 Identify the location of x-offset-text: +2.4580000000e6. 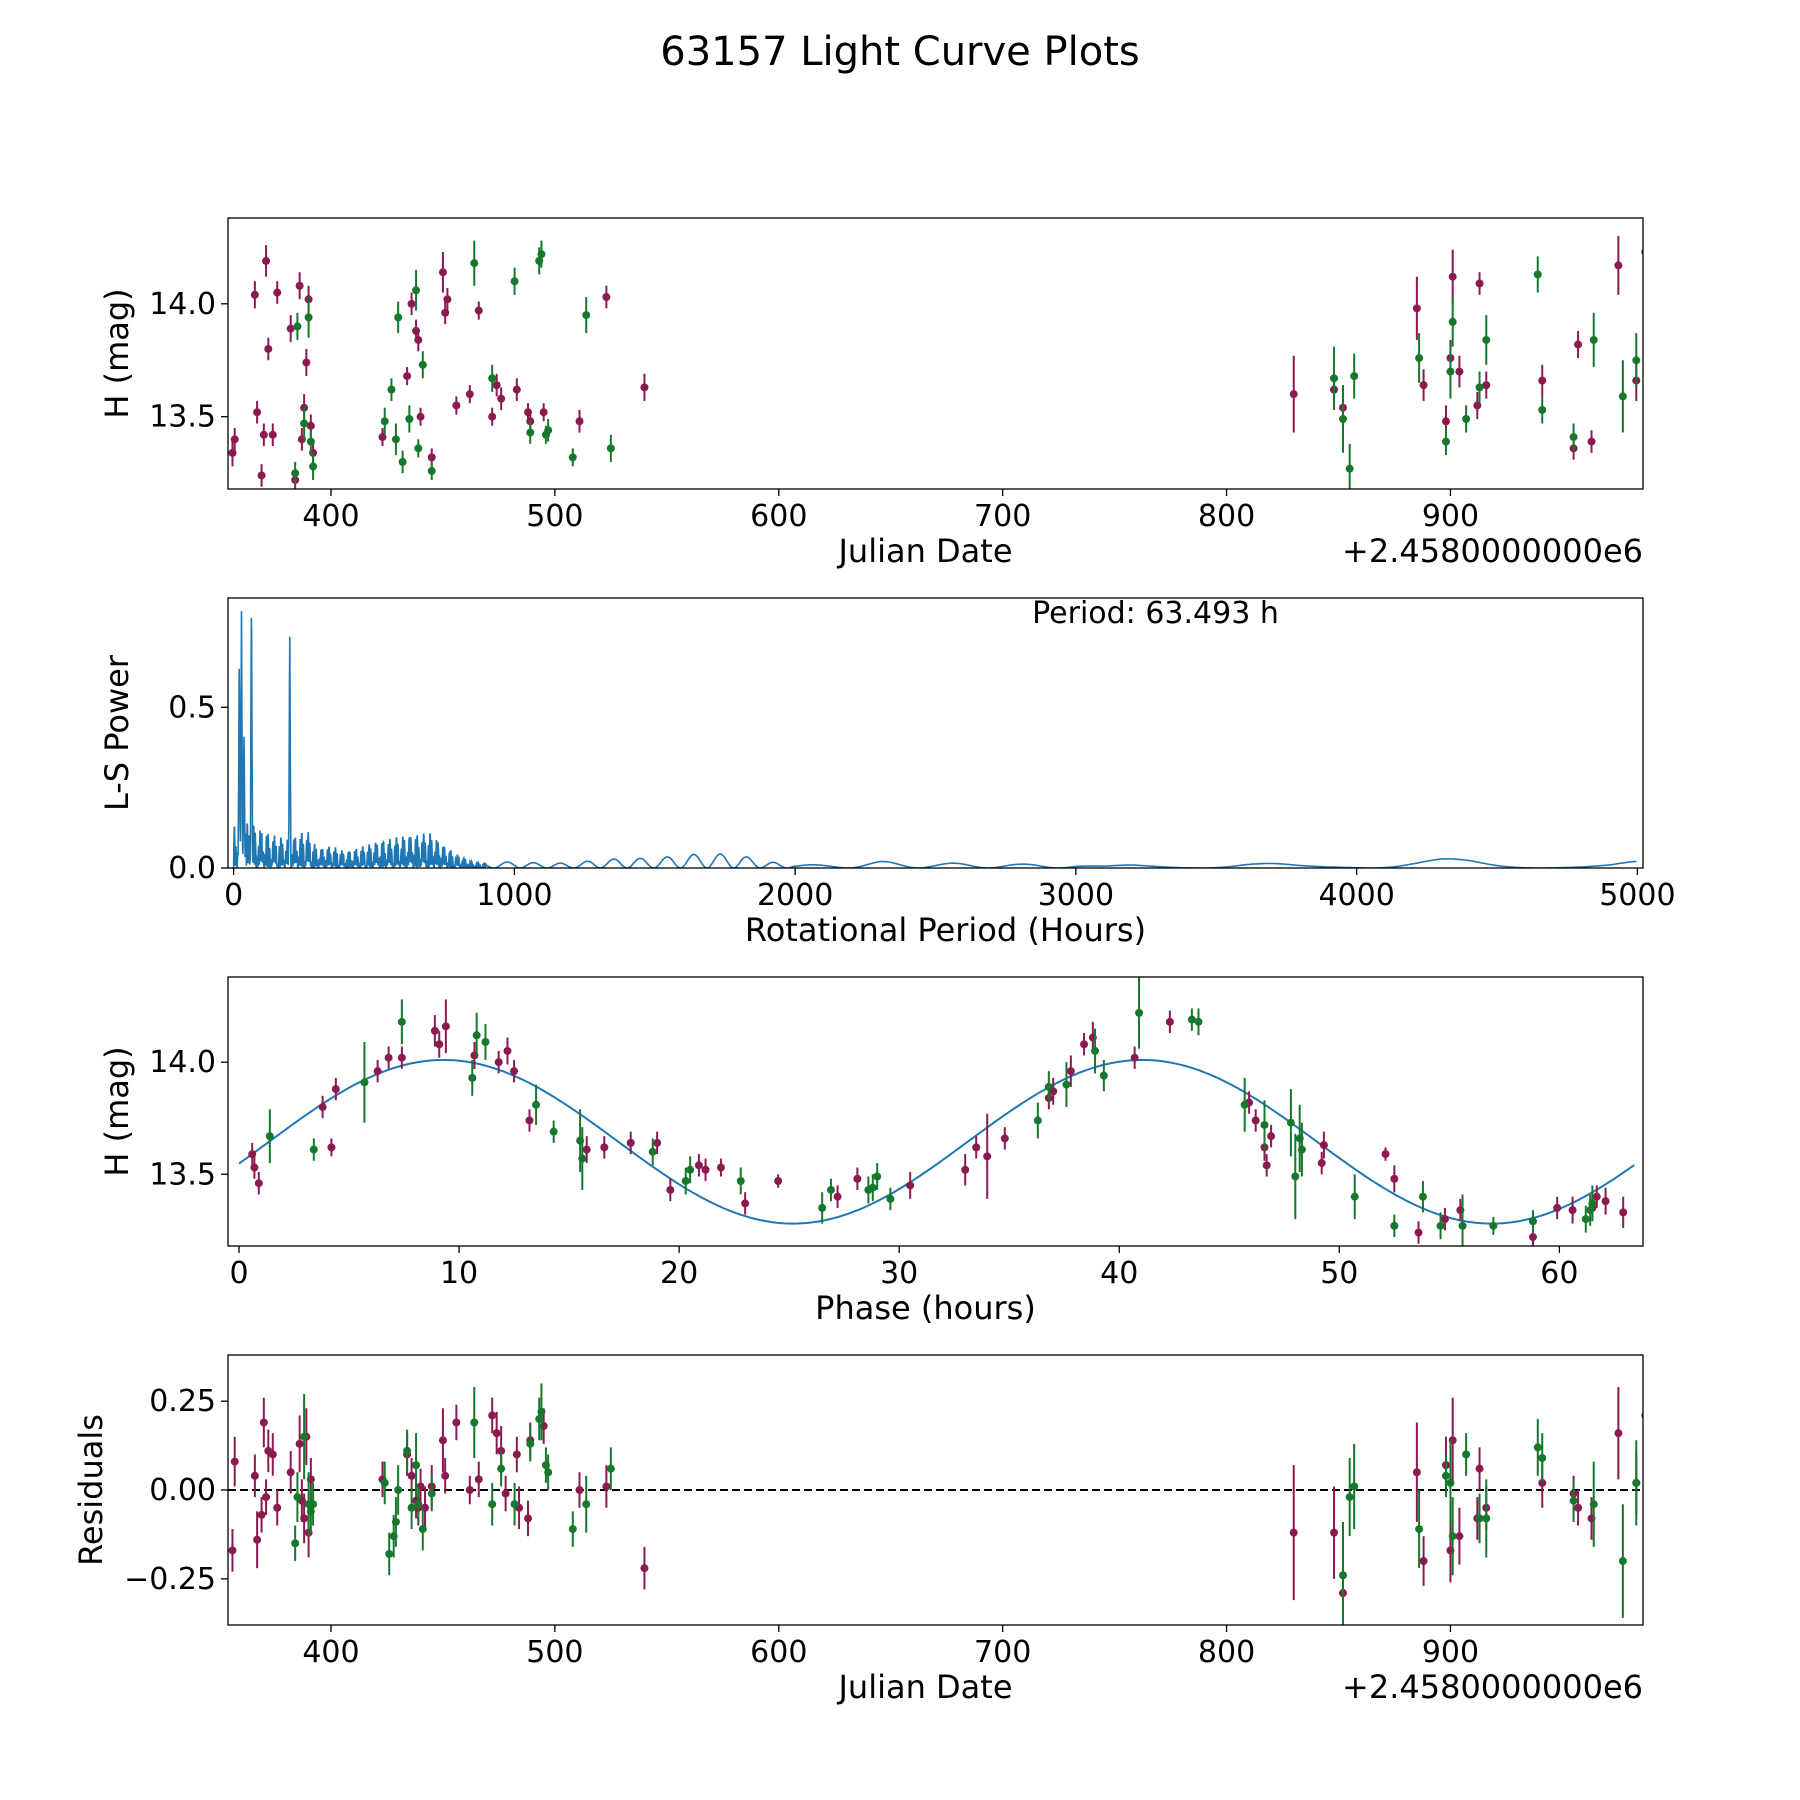
(1492, 551).